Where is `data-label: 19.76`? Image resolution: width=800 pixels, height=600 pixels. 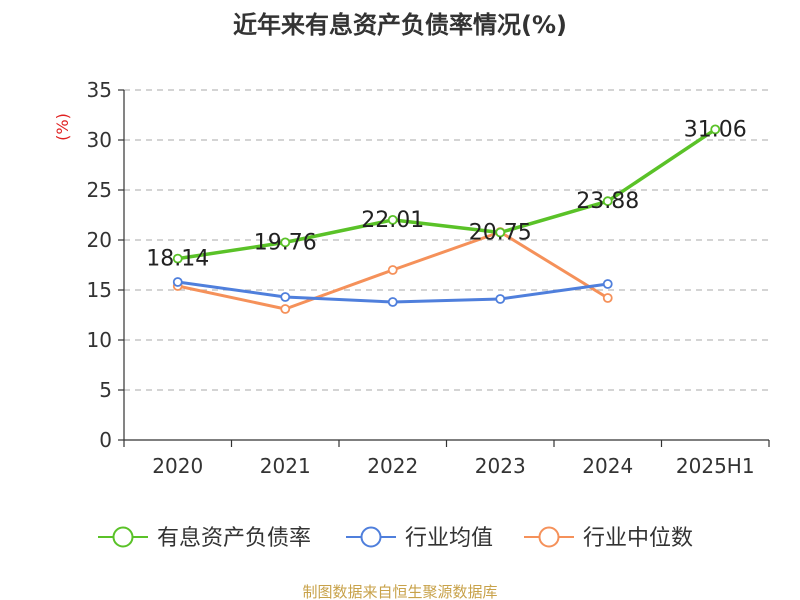 data-label: 19.76 is located at coordinates (285, 242).